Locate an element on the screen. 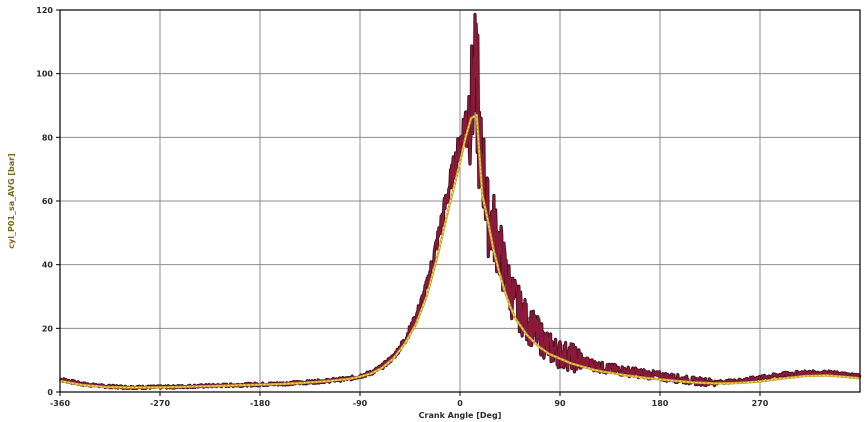  x-tick-label: 90 is located at coordinates (560, 403).